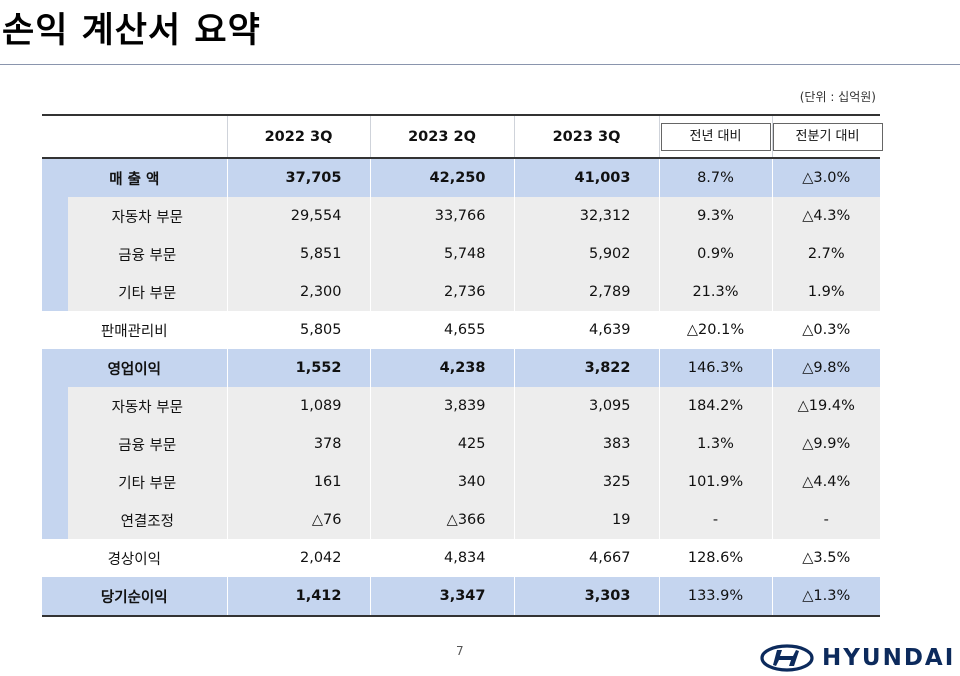 This screenshot has height=676, width=960. I want to click on cell-value: 3,303, so click(586, 596).